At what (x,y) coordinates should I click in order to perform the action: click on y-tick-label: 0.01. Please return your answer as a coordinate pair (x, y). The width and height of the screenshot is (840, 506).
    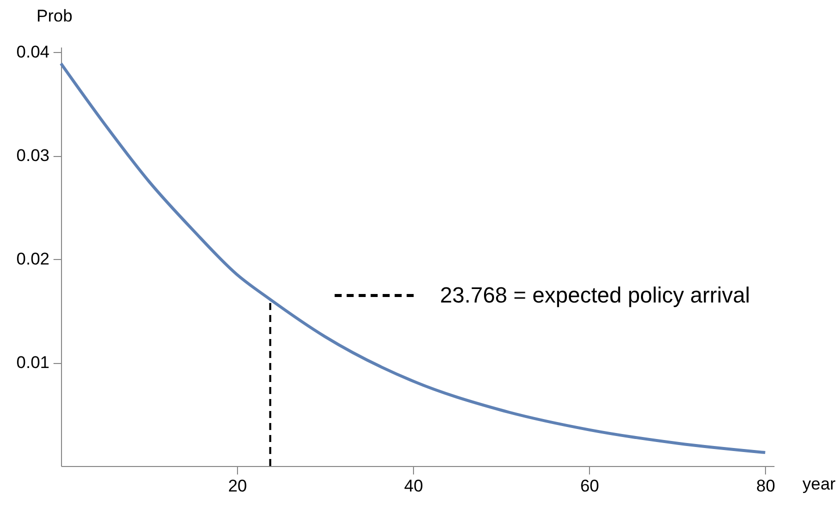
    Looking at the image, I should click on (33, 362).